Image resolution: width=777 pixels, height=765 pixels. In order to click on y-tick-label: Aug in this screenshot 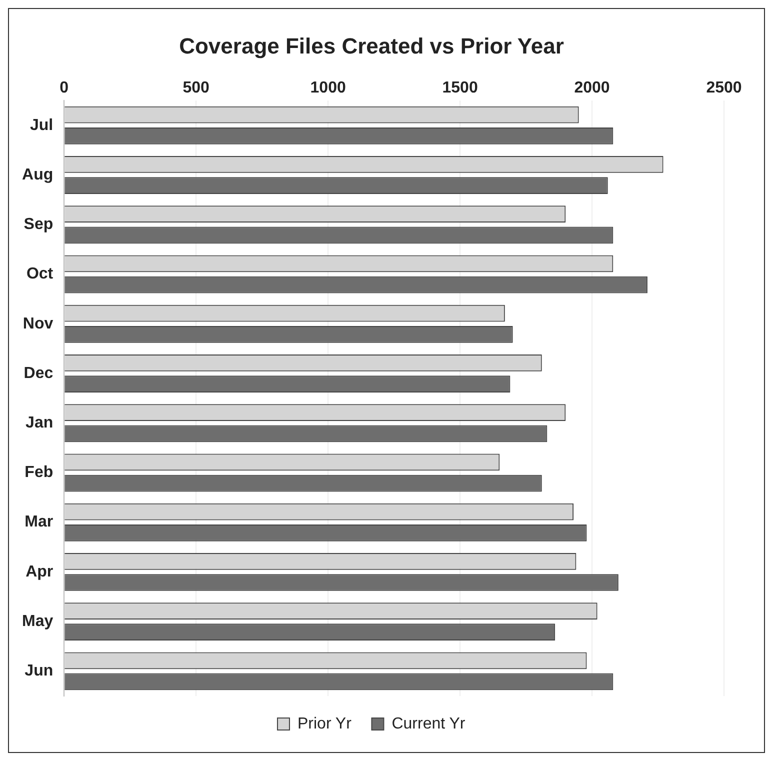, I will do `click(38, 175)`.